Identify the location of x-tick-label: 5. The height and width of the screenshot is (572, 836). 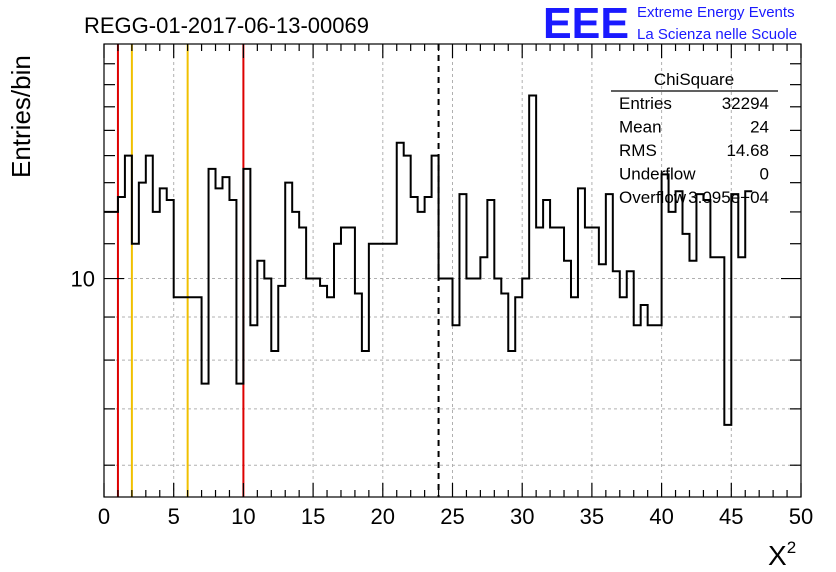
(174, 516).